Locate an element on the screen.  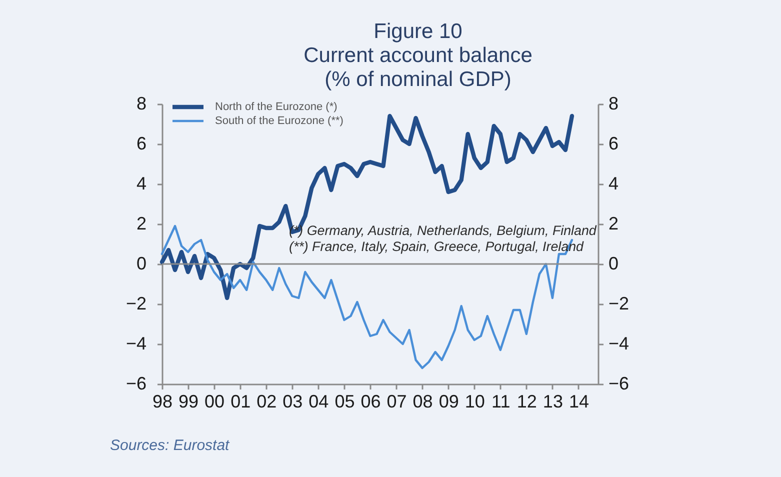
y2-tick-label: −6 is located at coordinates (619, 384).